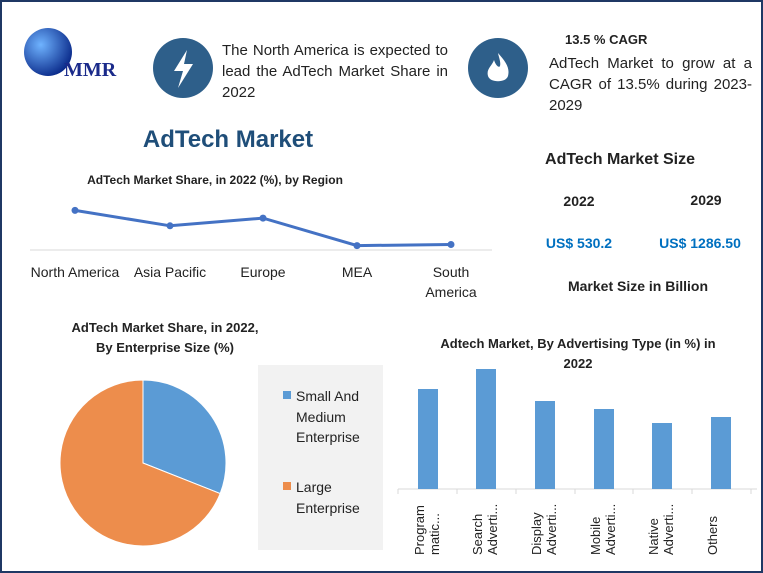  Describe the element at coordinates (706, 200) in the screenshot. I see `year: 2029` at that location.